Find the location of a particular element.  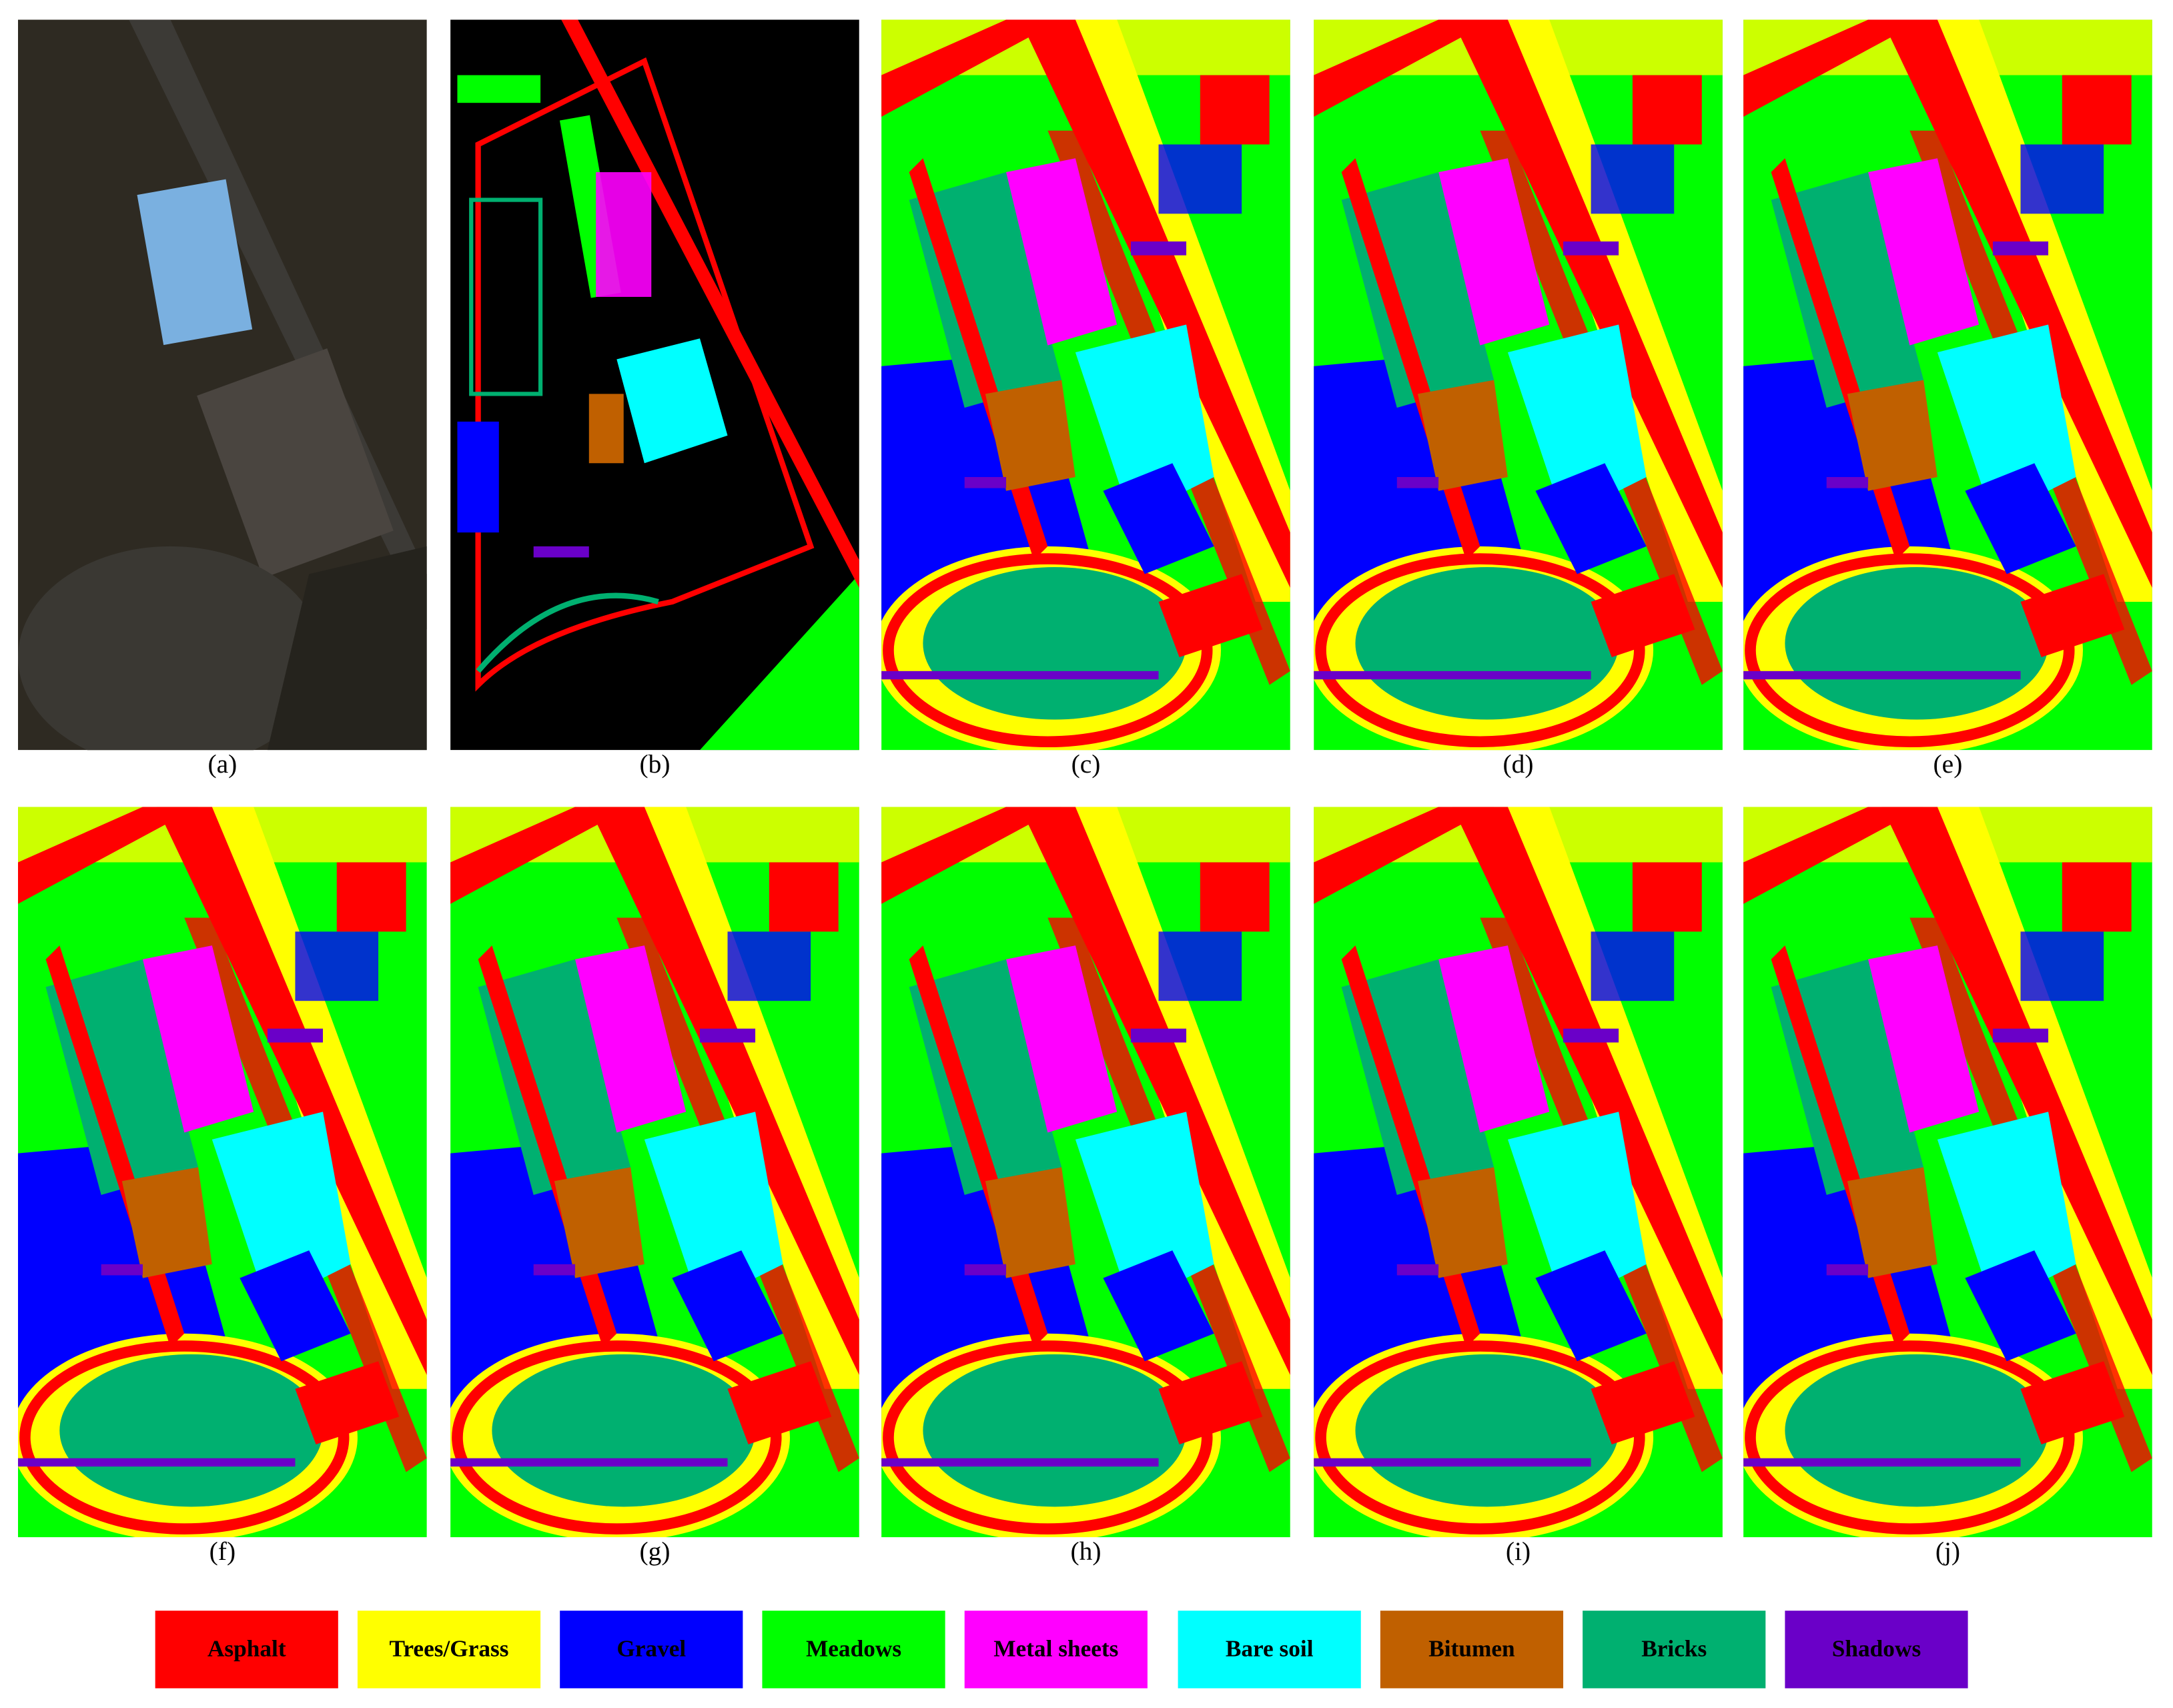

legend-label: Bitumen is located at coordinates (1472, 1648).